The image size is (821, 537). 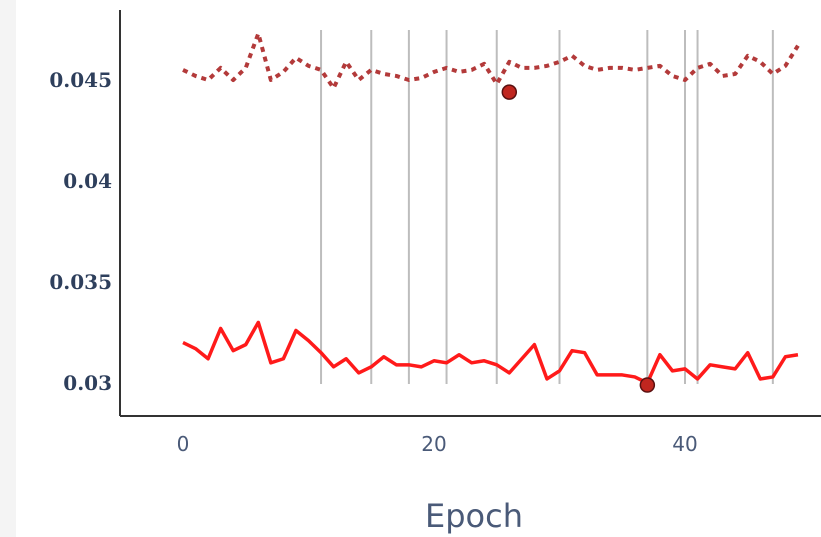 What do you see at coordinates (433, 444) in the screenshot?
I see `x-tick-label: 20` at bounding box center [433, 444].